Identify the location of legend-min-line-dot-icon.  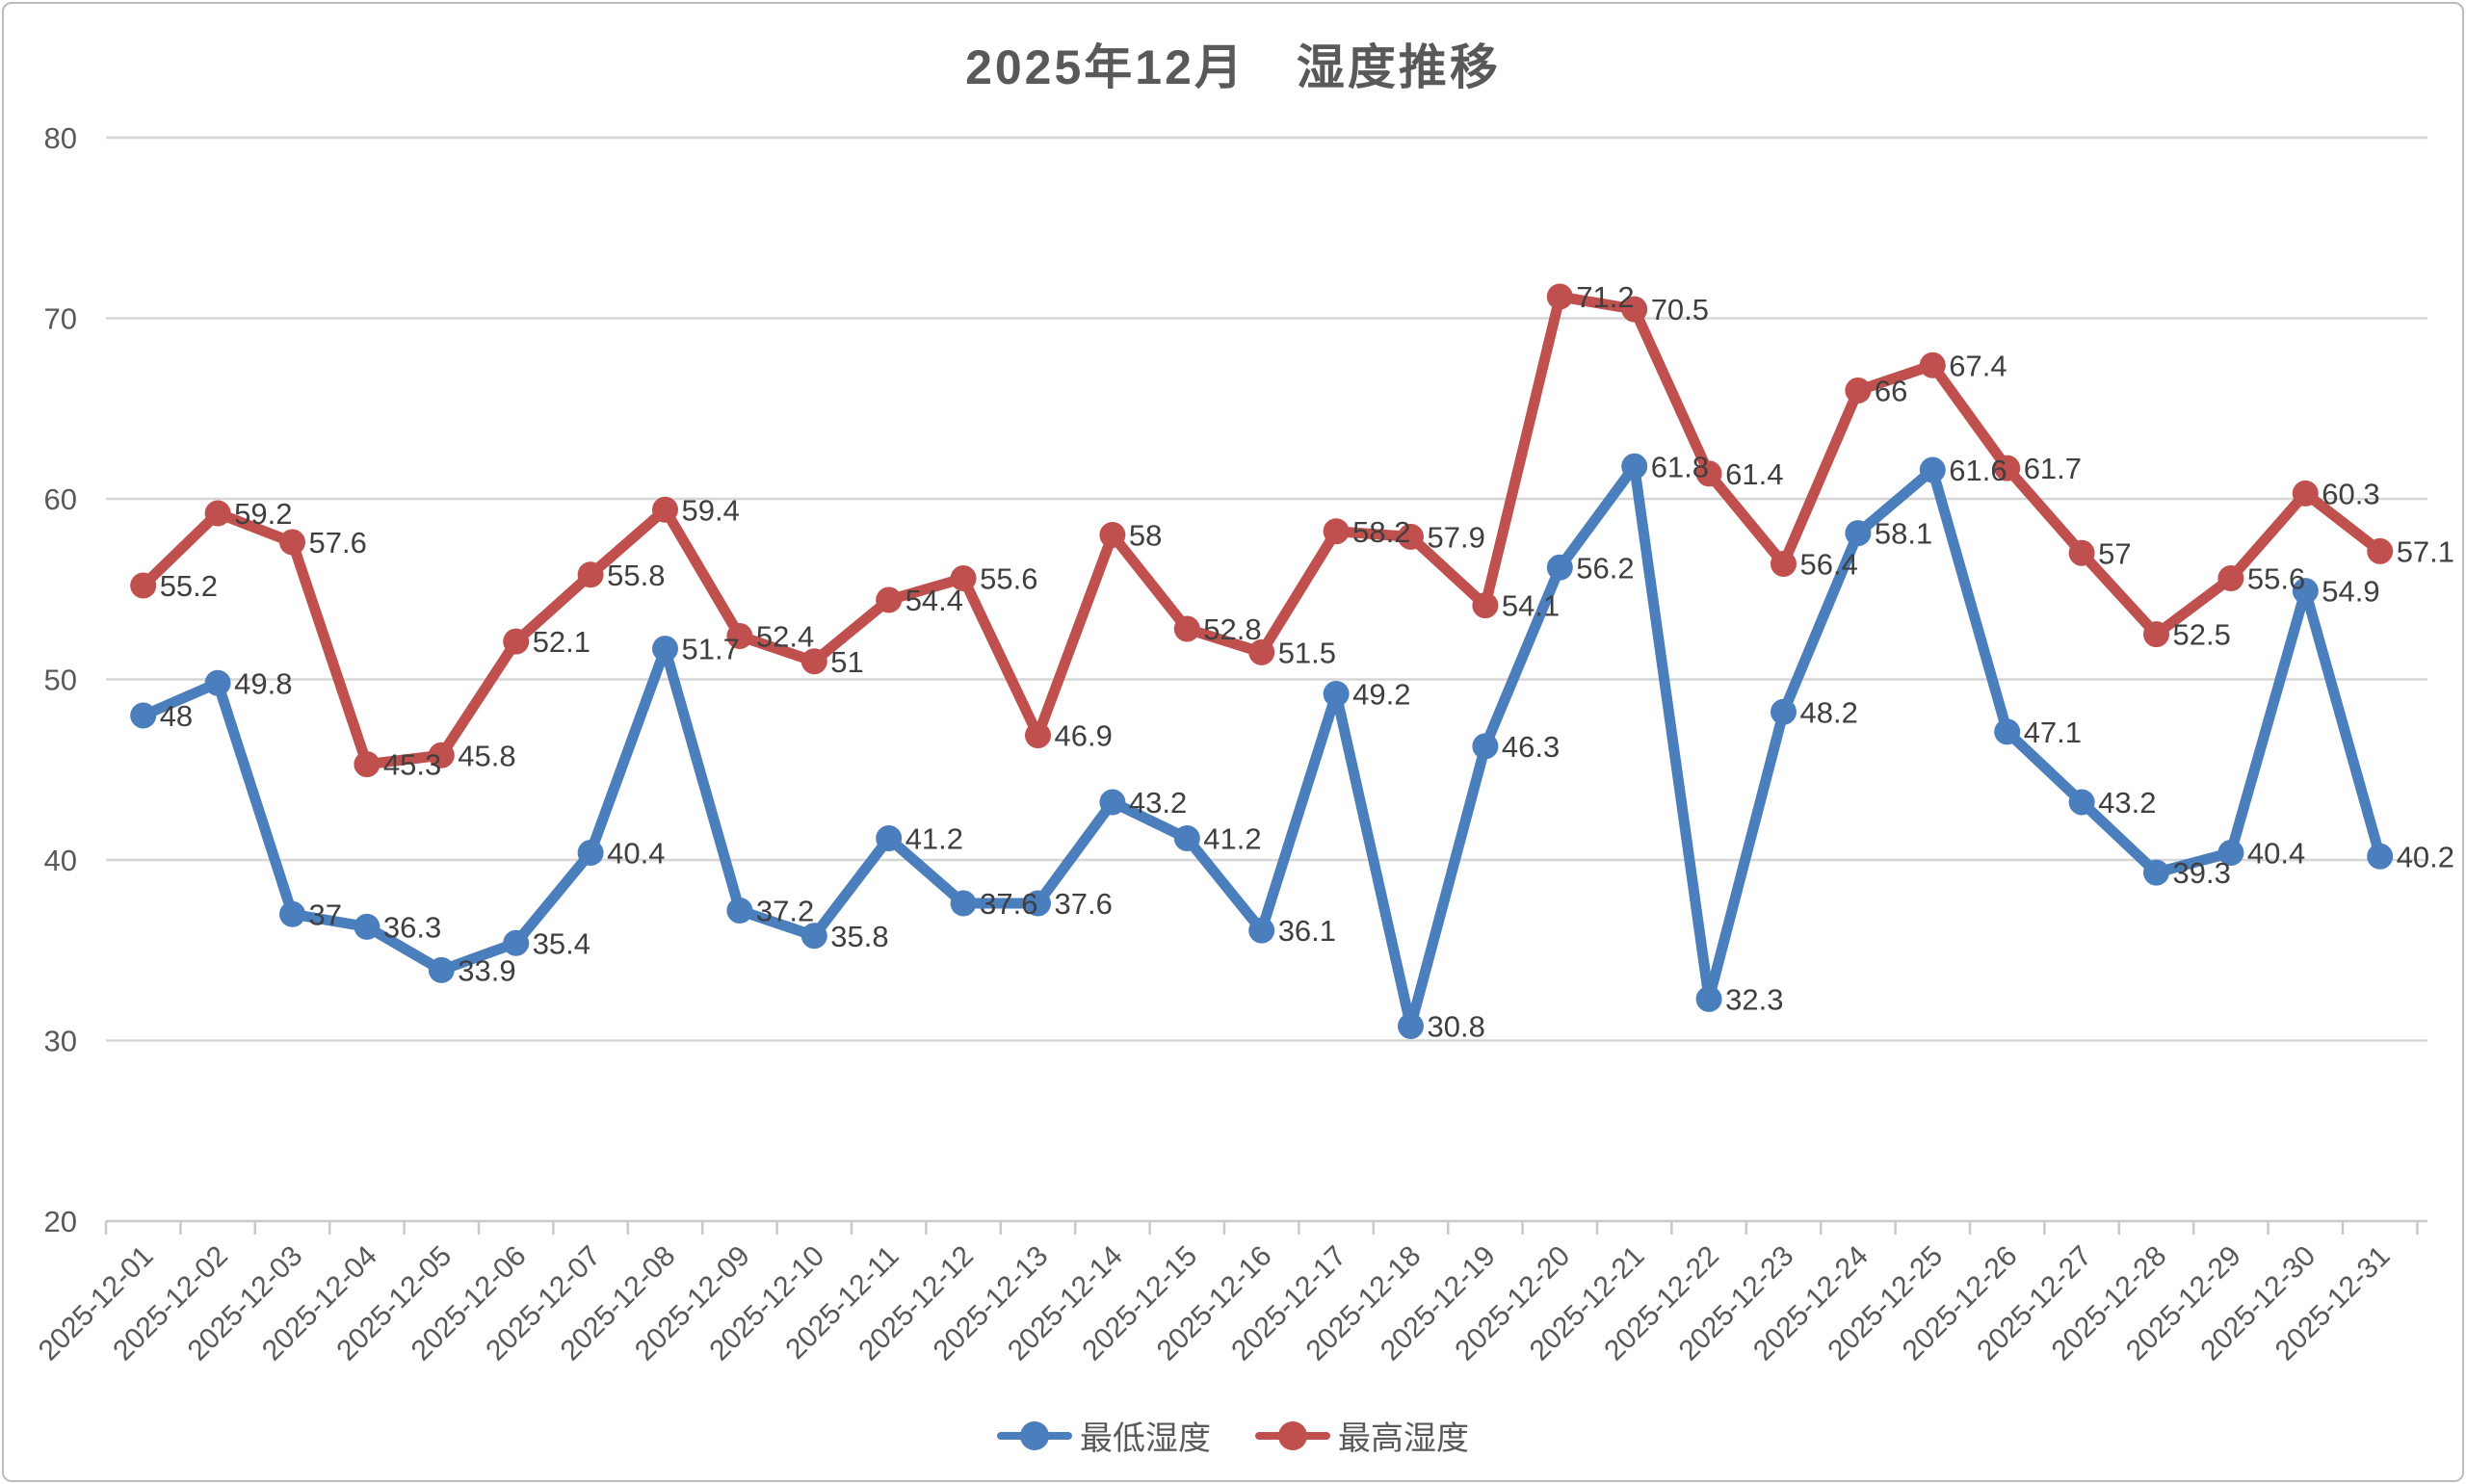
(1034, 1435).